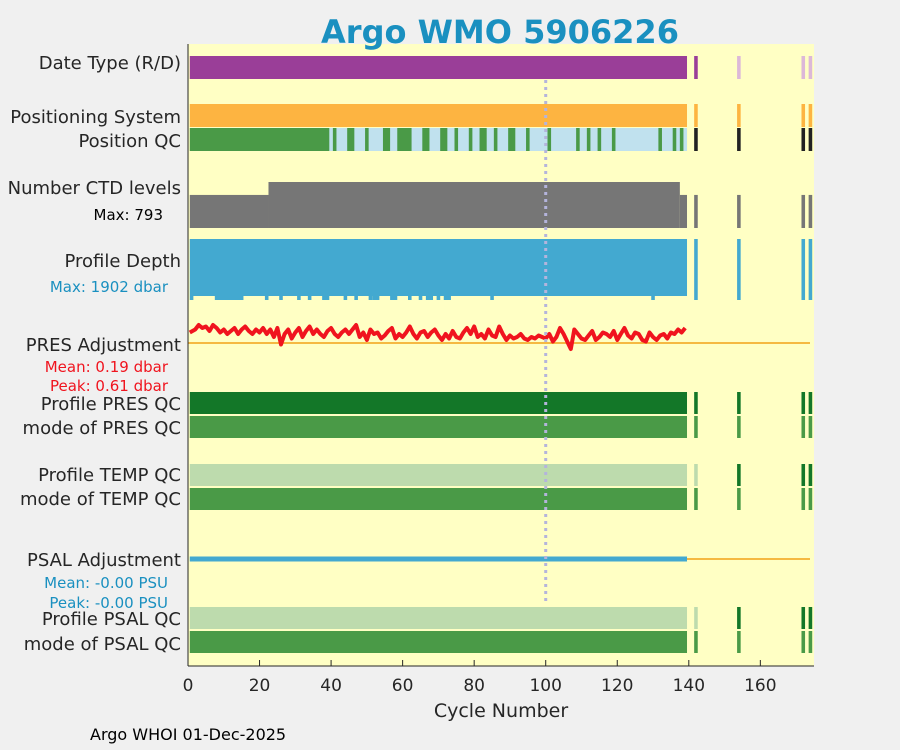  What do you see at coordinates (111, 619) in the screenshot?
I see `row-label: Profile PSAL QC` at bounding box center [111, 619].